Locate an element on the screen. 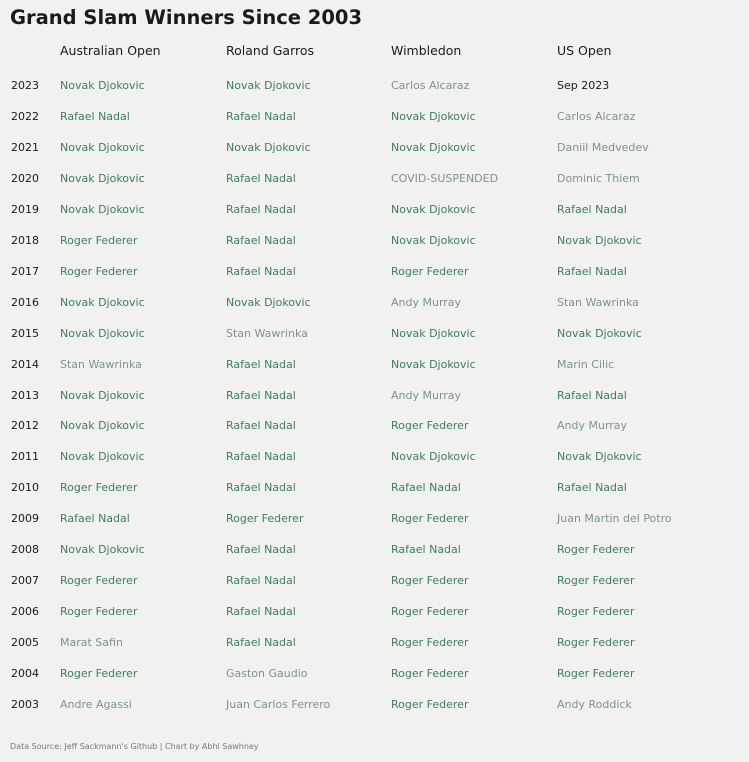 This screenshot has width=749, height=762. column-header: Roland Garros is located at coordinates (270, 50).